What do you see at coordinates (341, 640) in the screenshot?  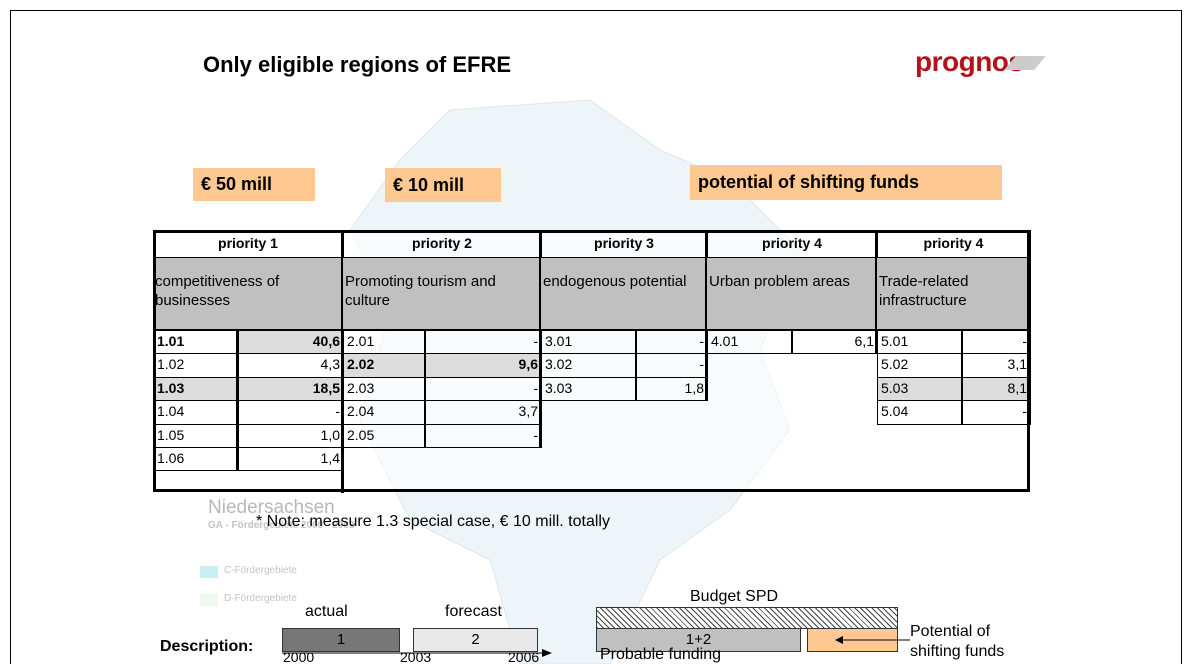 I see `actual-box: 1` at bounding box center [341, 640].